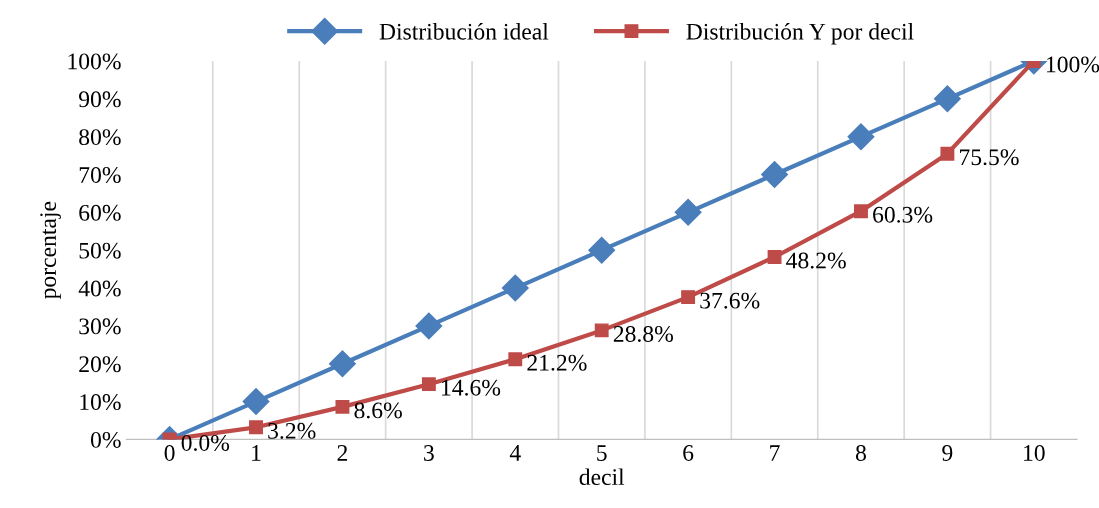  I want to click on data-label: 0.0%, so click(205, 442).